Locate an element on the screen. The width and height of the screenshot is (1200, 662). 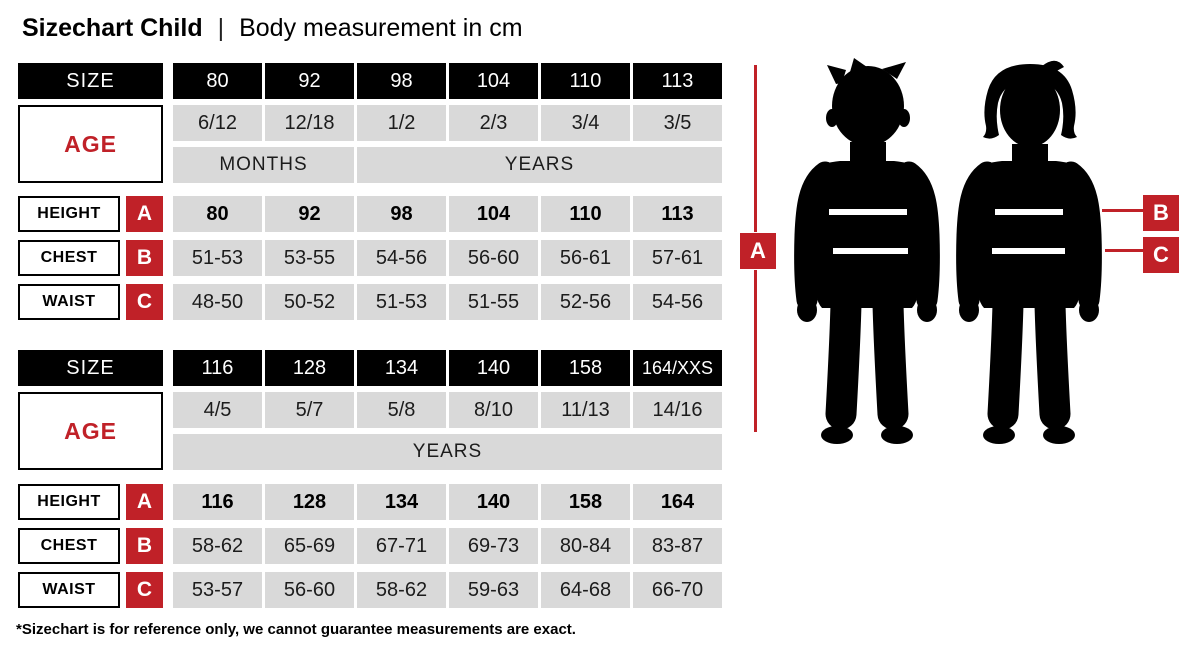
table2-chest-row: 58-62 65-69 67-71 69-73 80-84 83-87 is located at coordinates (447, 546).